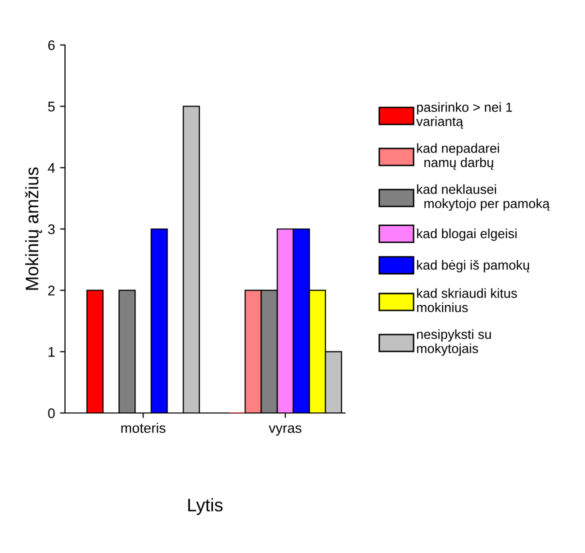 This screenshot has height=553, width=585. I want to click on y-tick-label: 6, so click(51, 45).